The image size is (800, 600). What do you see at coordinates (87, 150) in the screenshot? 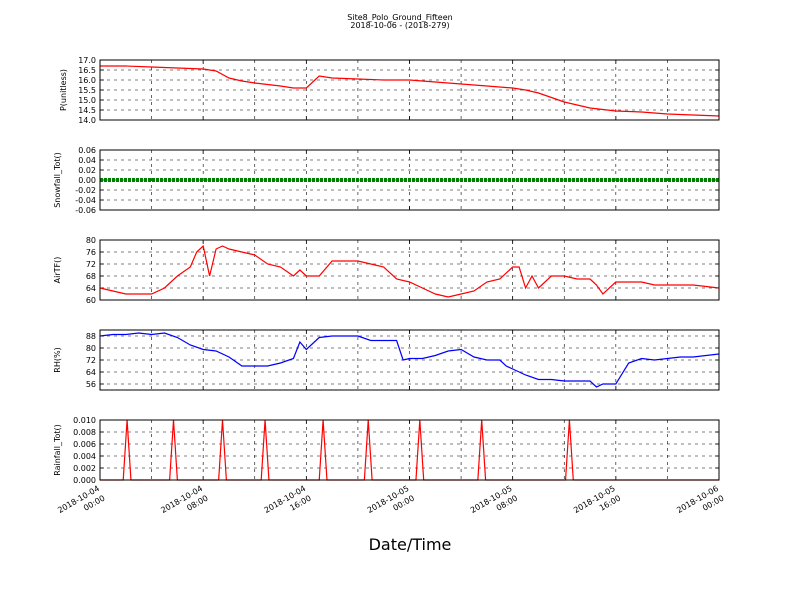
I see `y-tick-label: 0.06` at bounding box center [87, 150].